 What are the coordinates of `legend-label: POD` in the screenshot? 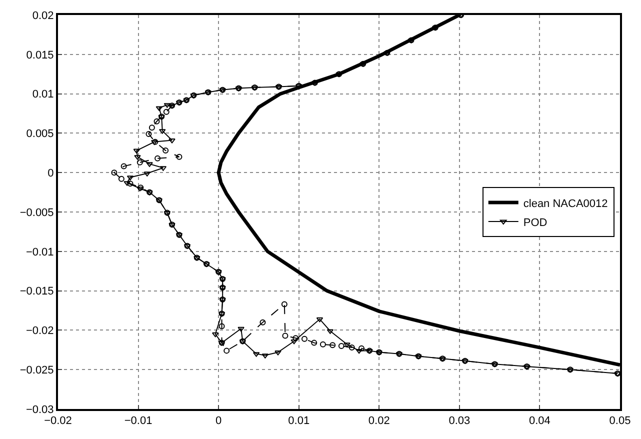 It's located at (535, 222).